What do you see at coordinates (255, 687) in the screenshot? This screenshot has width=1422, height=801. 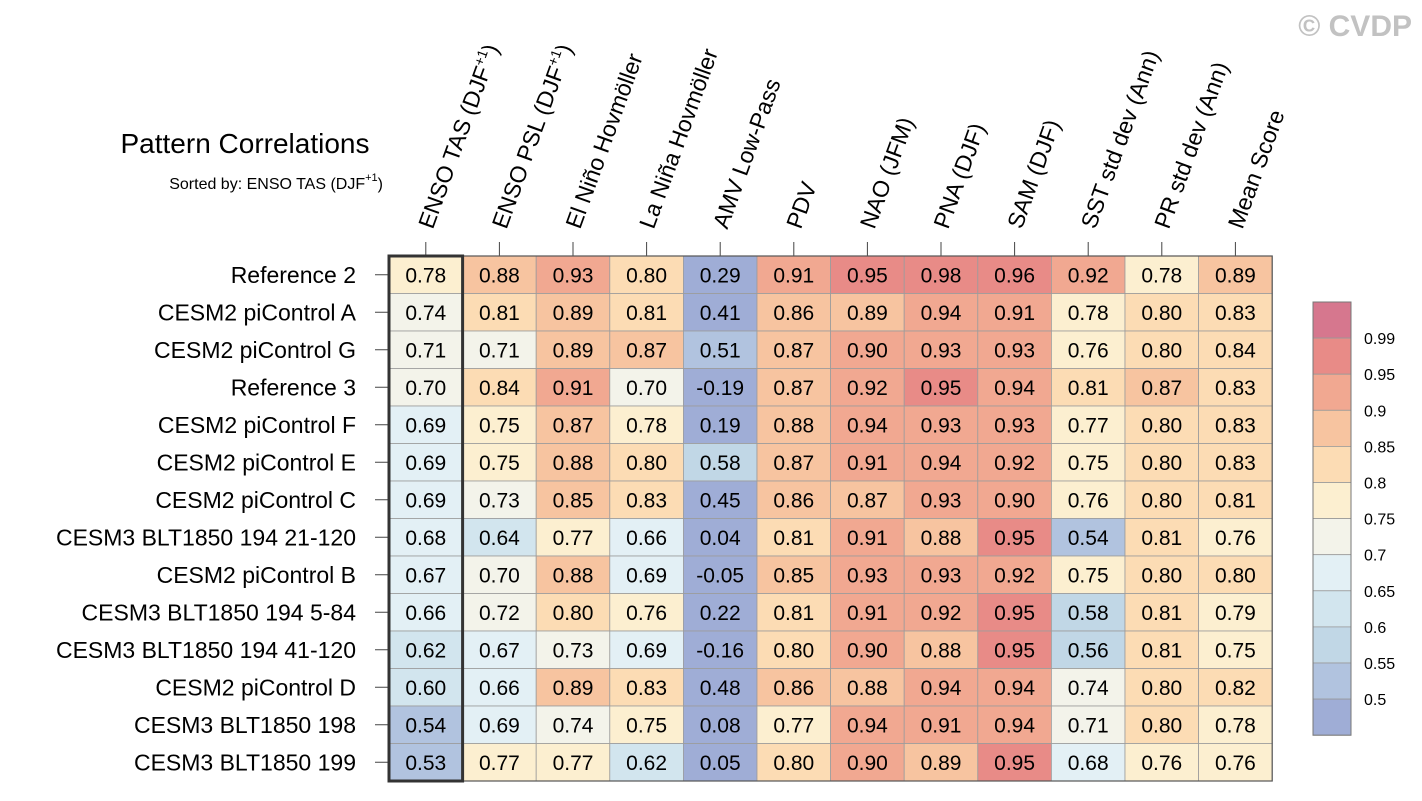 I see `row-label: CESM2 piControl D` at bounding box center [255, 687].